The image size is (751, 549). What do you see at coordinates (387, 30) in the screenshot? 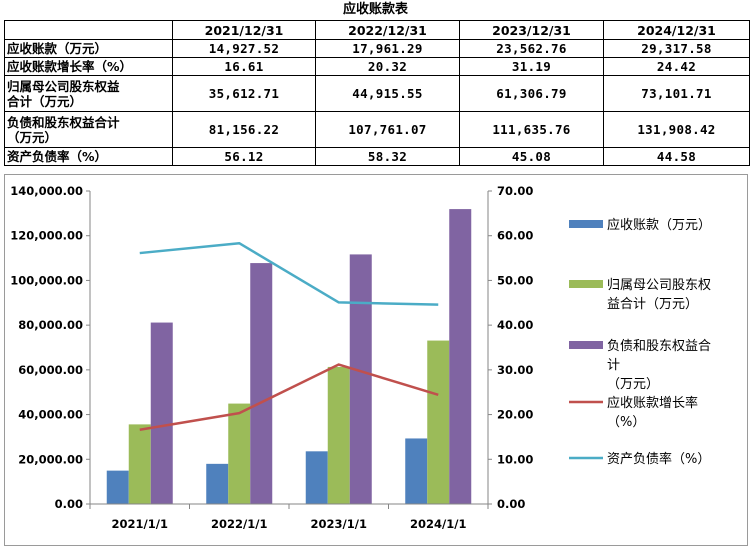
I see `header-cell: 2022/12/31` at bounding box center [387, 30].